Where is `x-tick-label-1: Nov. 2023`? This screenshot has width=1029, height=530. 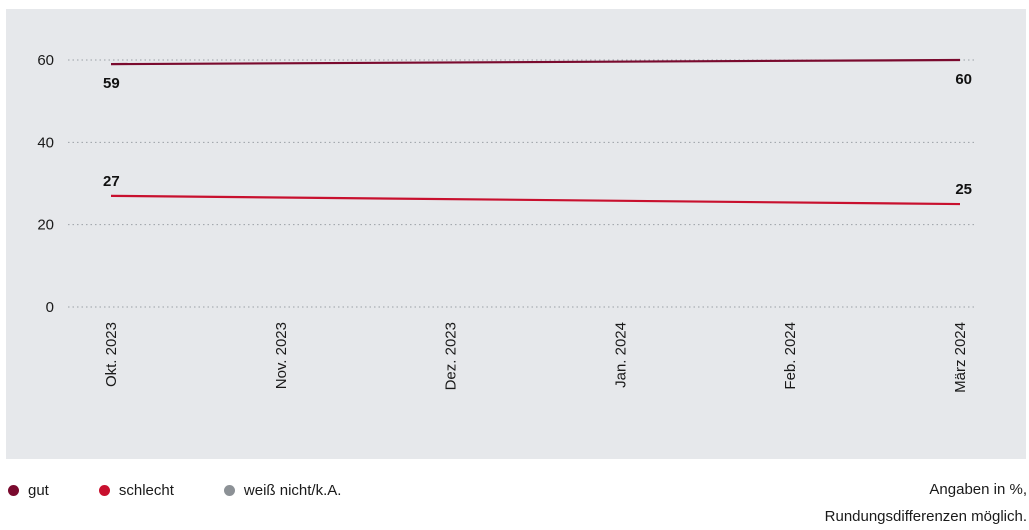 x-tick-label-1: Nov. 2023 is located at coordinates (281, 355).